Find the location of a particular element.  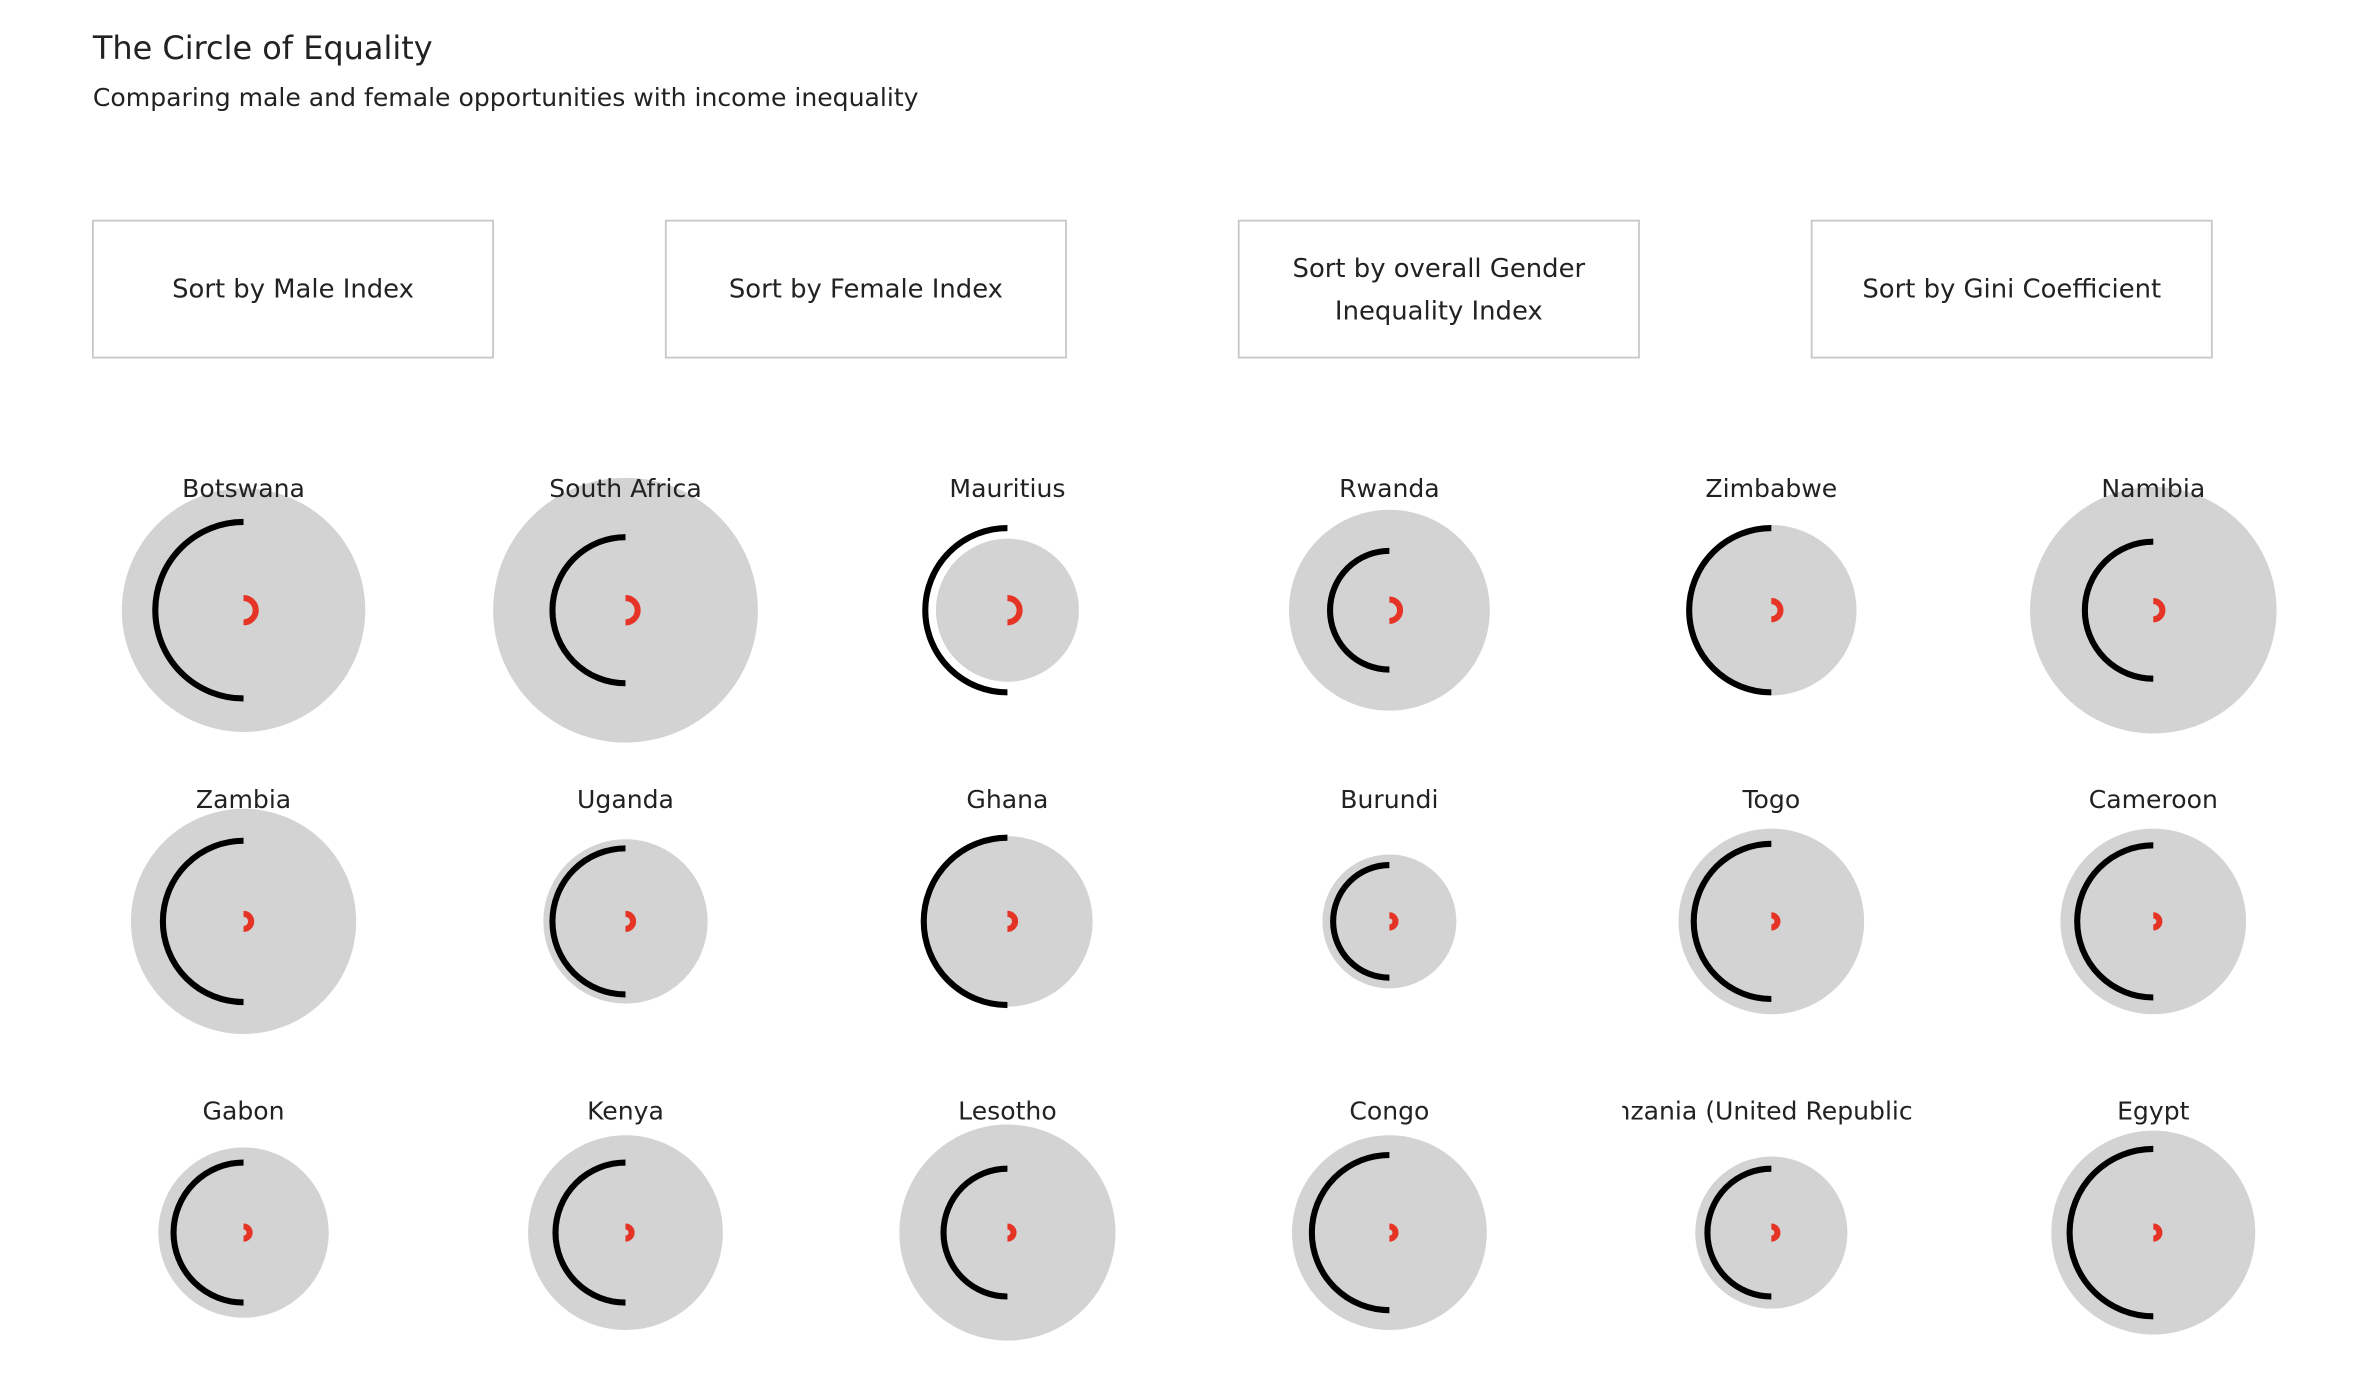

country-glyph: South Africa is located at coordinates (625, 608).